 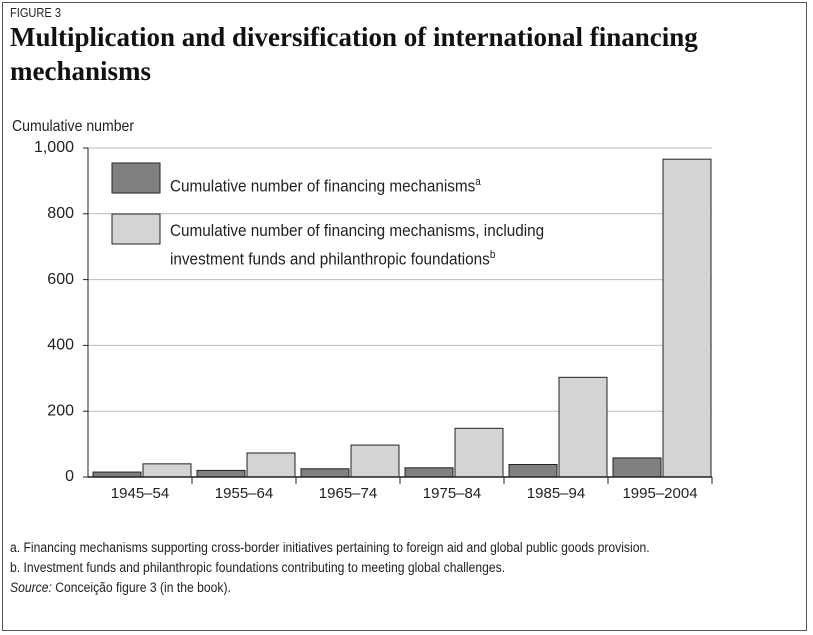 What do you see at coordinates (54, 147) in the screenshot?
I see `y-tick-label: 1,000` at bounding box center [54, 147].